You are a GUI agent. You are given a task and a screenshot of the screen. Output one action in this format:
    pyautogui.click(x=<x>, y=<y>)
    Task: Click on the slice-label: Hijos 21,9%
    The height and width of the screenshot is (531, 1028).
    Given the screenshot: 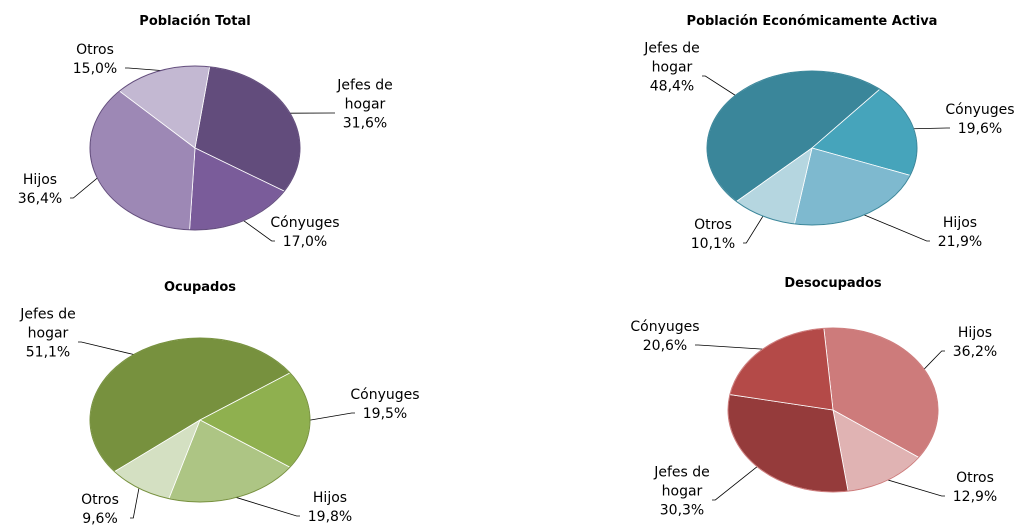 What is the action you would take?
    pyautogui.click(x=960, y=233)
    